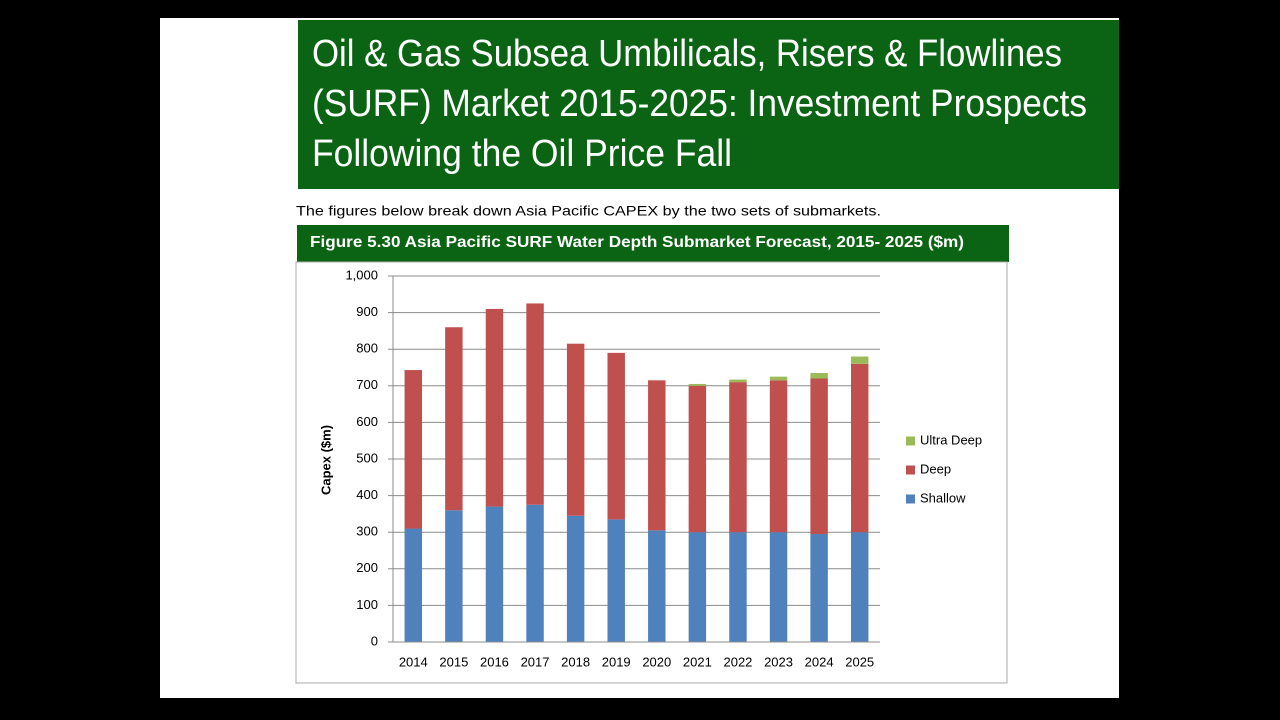 The image size is (1280, 720). Describe the element at coordinates (367, 531) in the screenshot. I see `y-tick-label: 300` at that location.